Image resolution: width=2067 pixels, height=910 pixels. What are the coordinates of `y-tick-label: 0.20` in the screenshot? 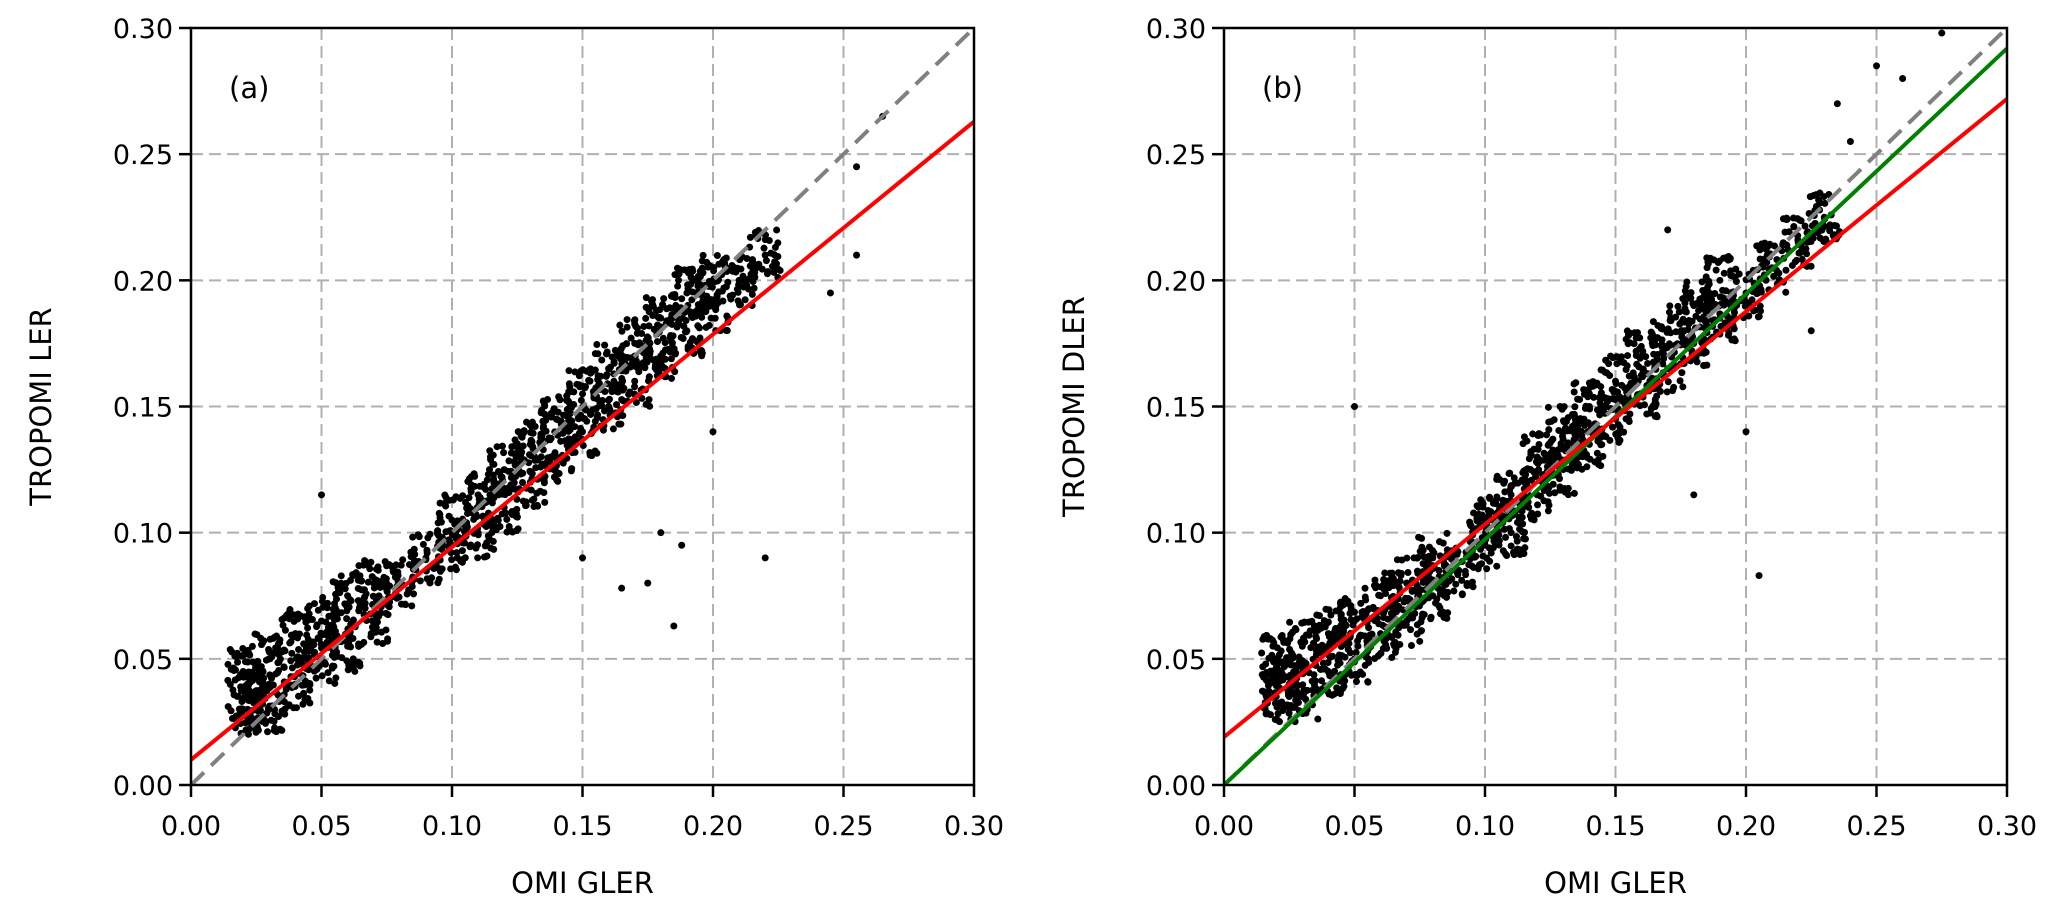 It's located at (143, 281).